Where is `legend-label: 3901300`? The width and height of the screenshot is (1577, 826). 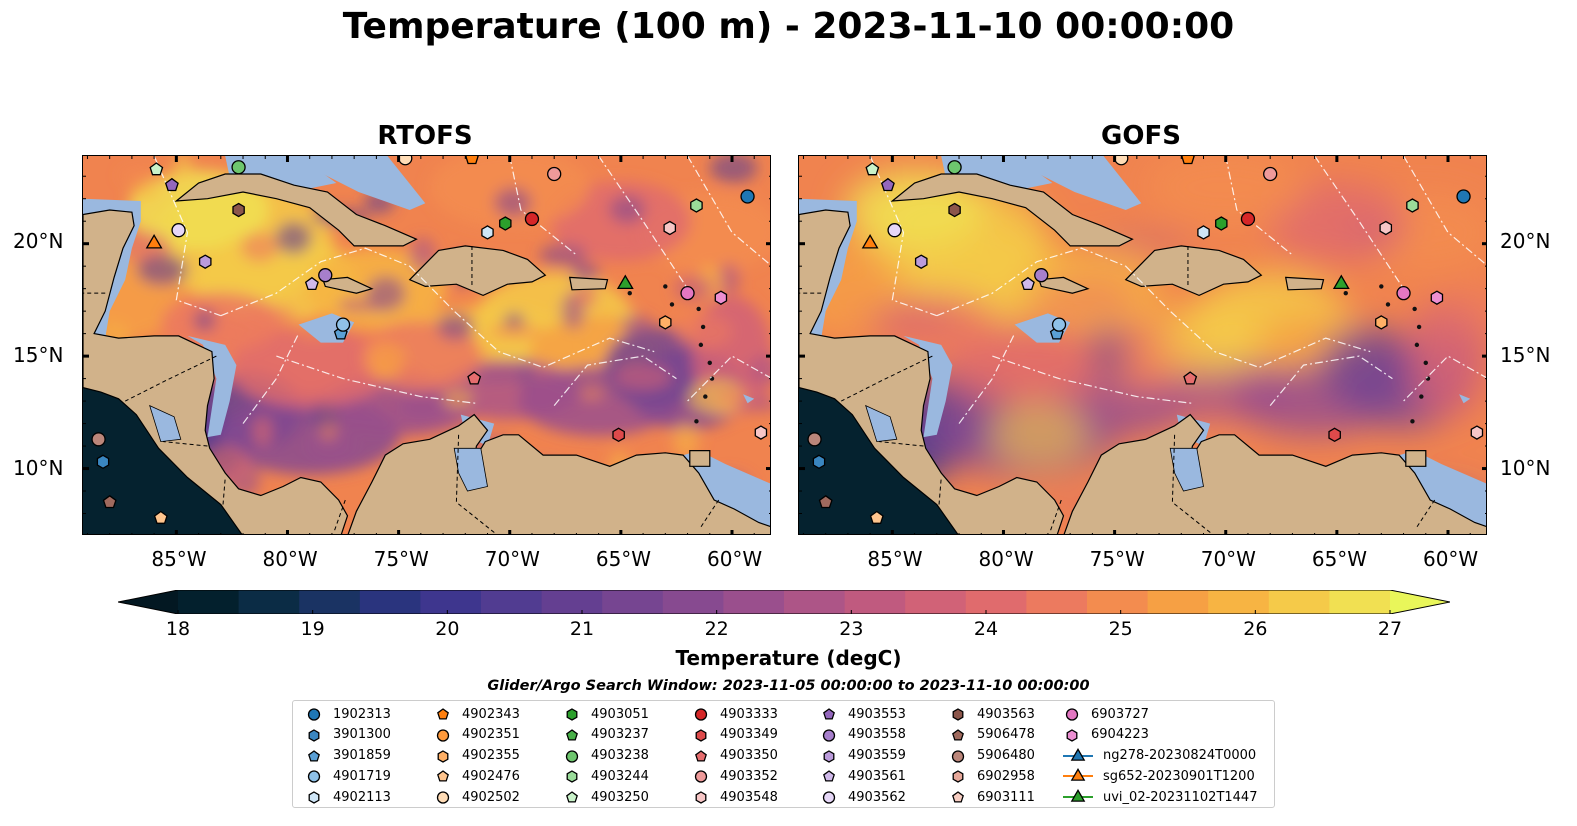 legend-label: 3901300 is located at coordinates (362, 735).